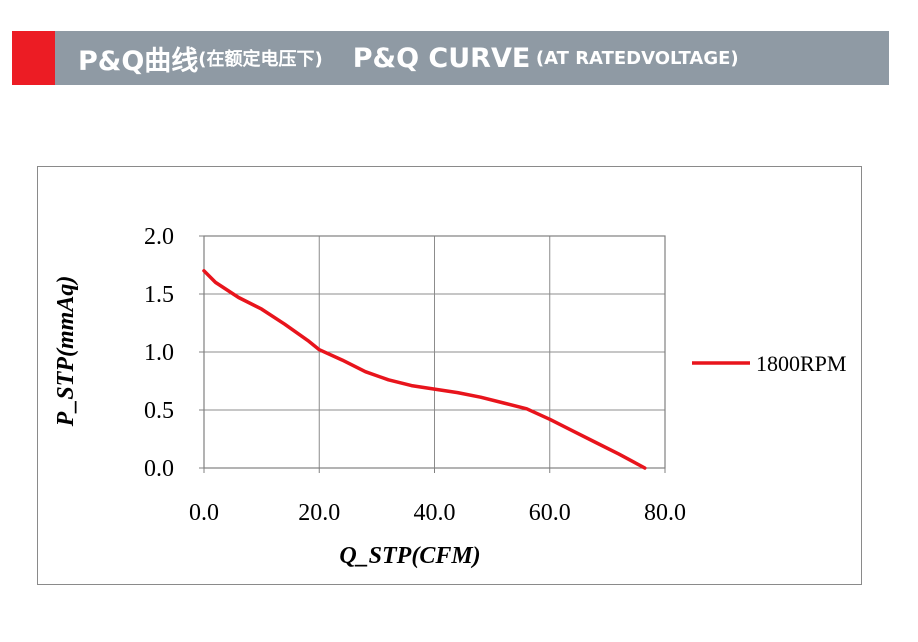 The width and height of the screenshot is (918, 642). What do you see at coordinates (801, 363) in the screenshot?
I see `legend-label-0: 1800RPM` at bounding box center [801, 363].